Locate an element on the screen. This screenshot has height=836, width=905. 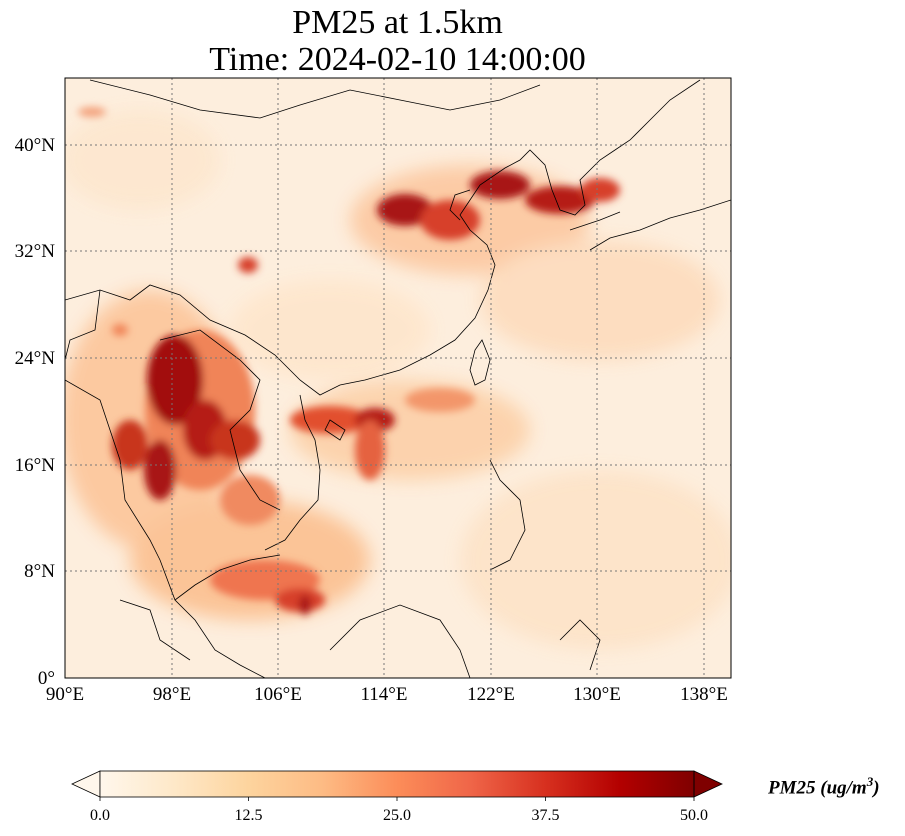
colorbar-label: PM25 (ug/m3) is located at coordinates (824, 786).